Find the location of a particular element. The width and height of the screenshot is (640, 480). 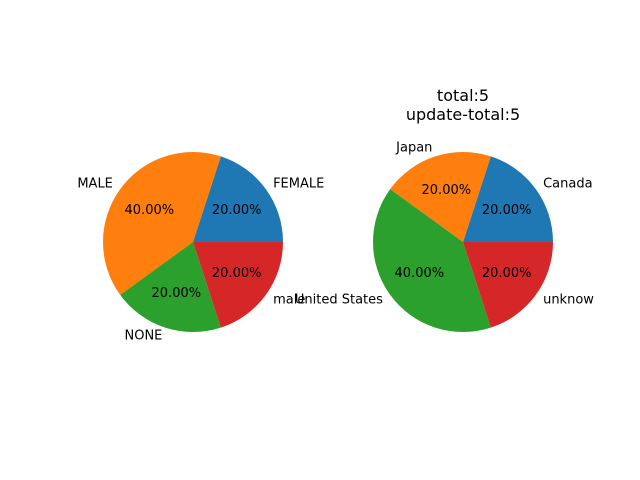

chart-title-line: update-total:5 is located at coordinates (463, 114).